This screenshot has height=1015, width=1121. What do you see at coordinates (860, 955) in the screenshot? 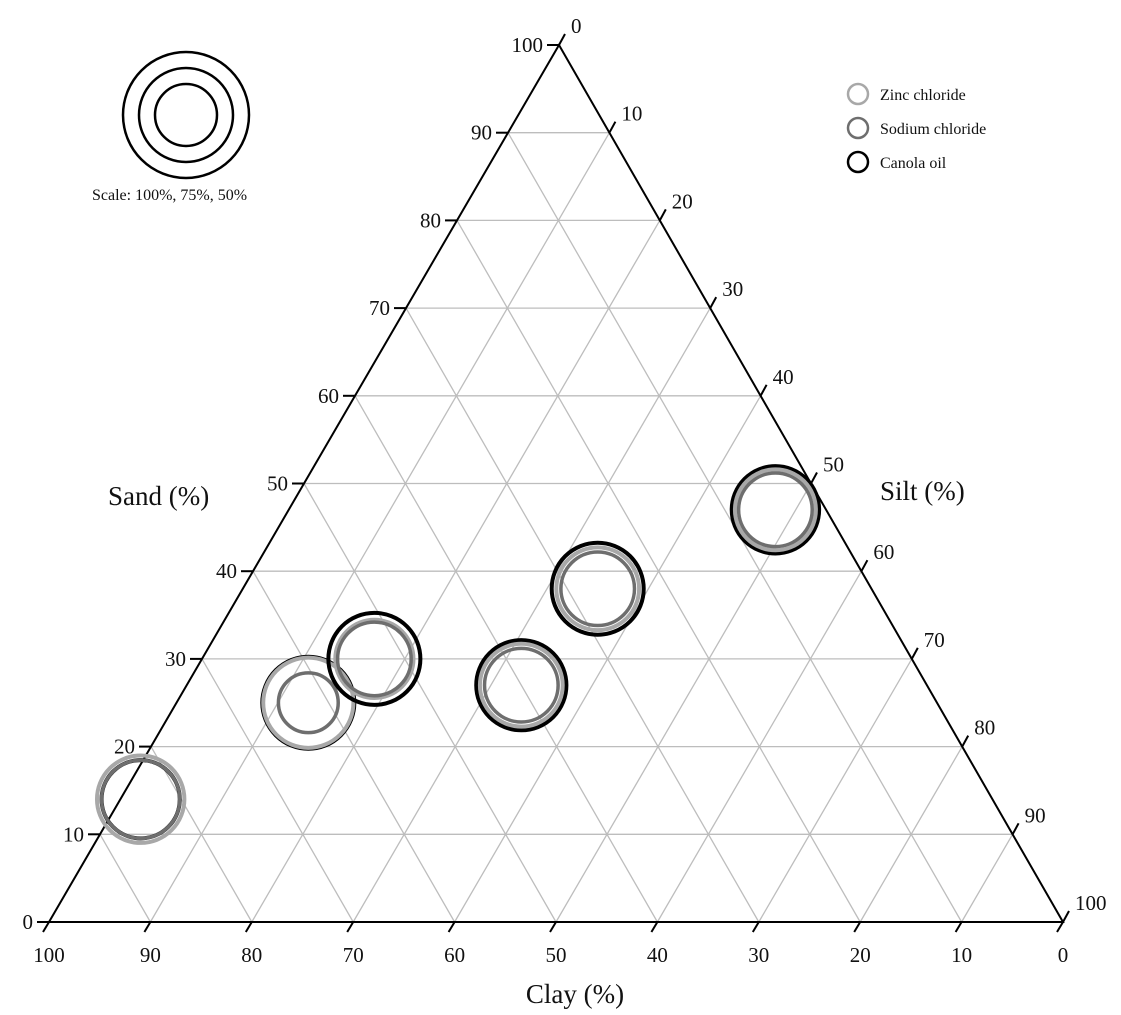
I see `clay-tick-label: 20` at bounding box center [860, 955].